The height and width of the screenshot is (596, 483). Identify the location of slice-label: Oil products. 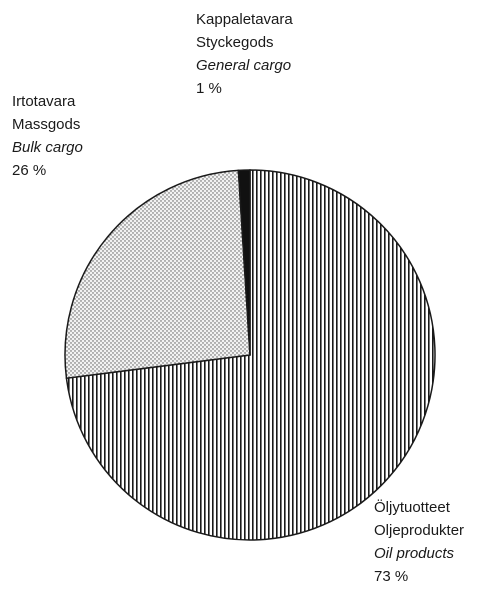
(414, 553).